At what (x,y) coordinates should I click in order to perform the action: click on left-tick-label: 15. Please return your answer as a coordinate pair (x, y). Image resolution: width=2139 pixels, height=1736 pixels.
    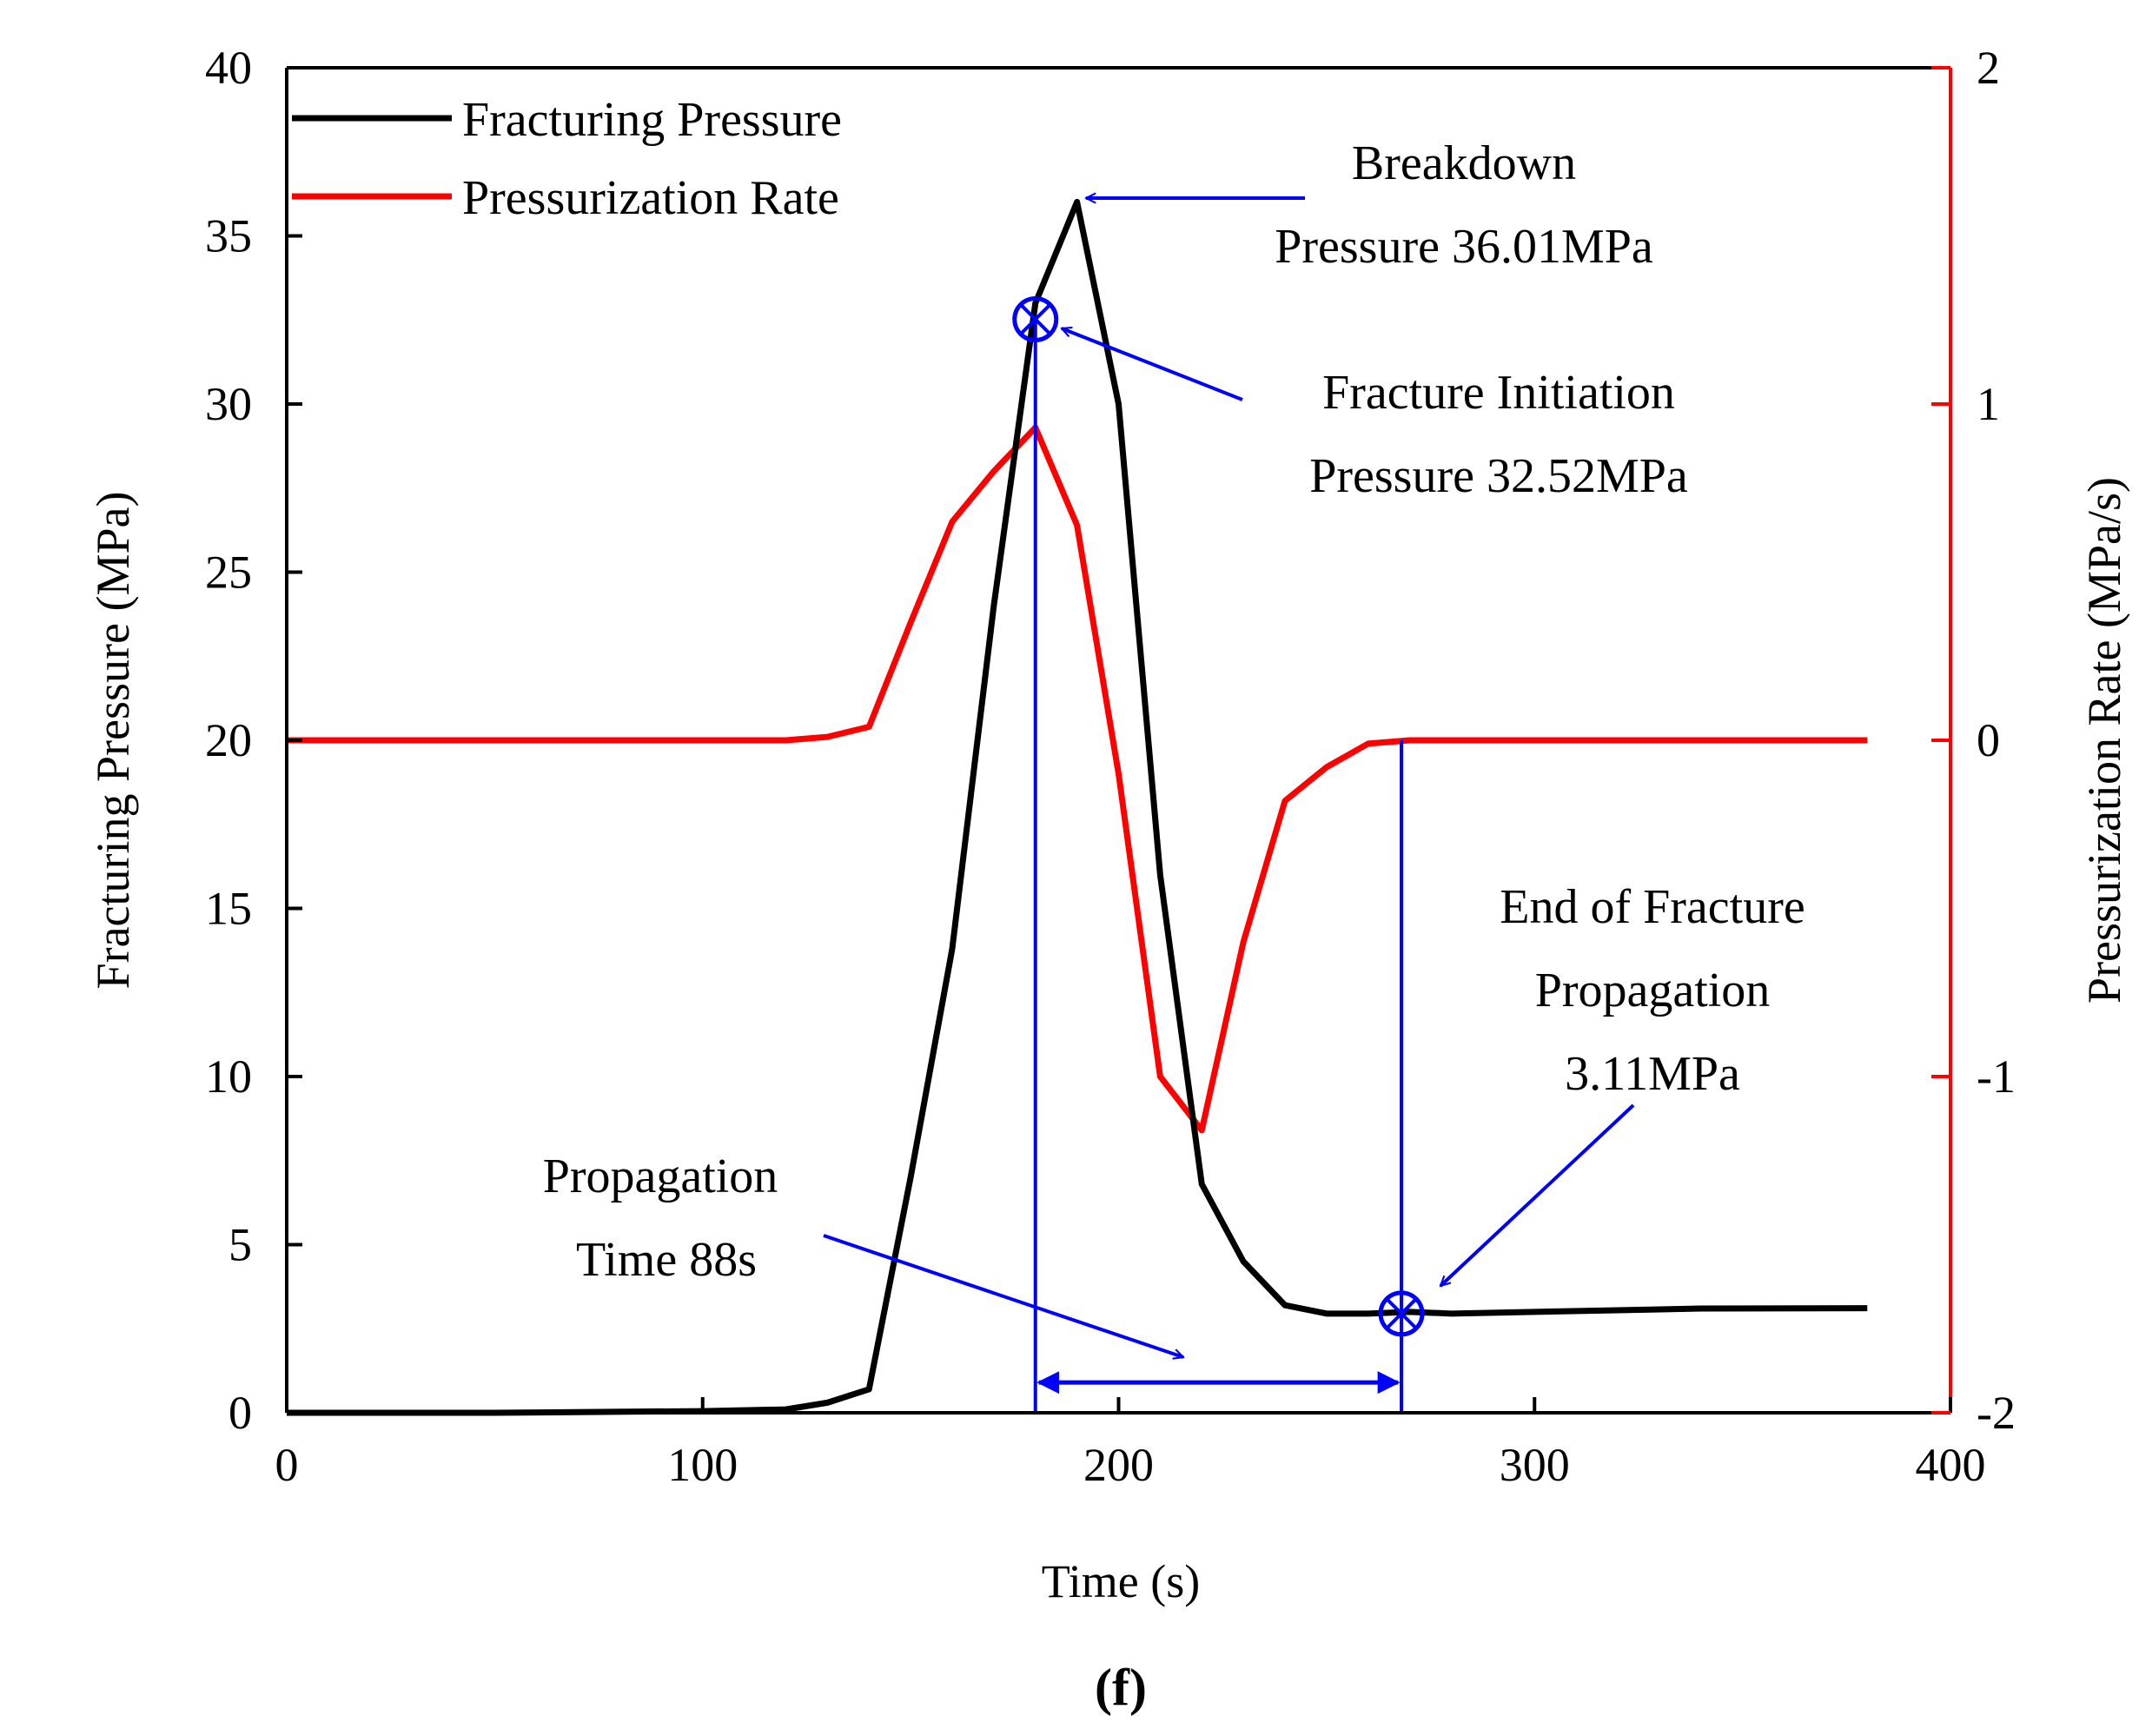
    Looking at the image, I should click on (229, 909).